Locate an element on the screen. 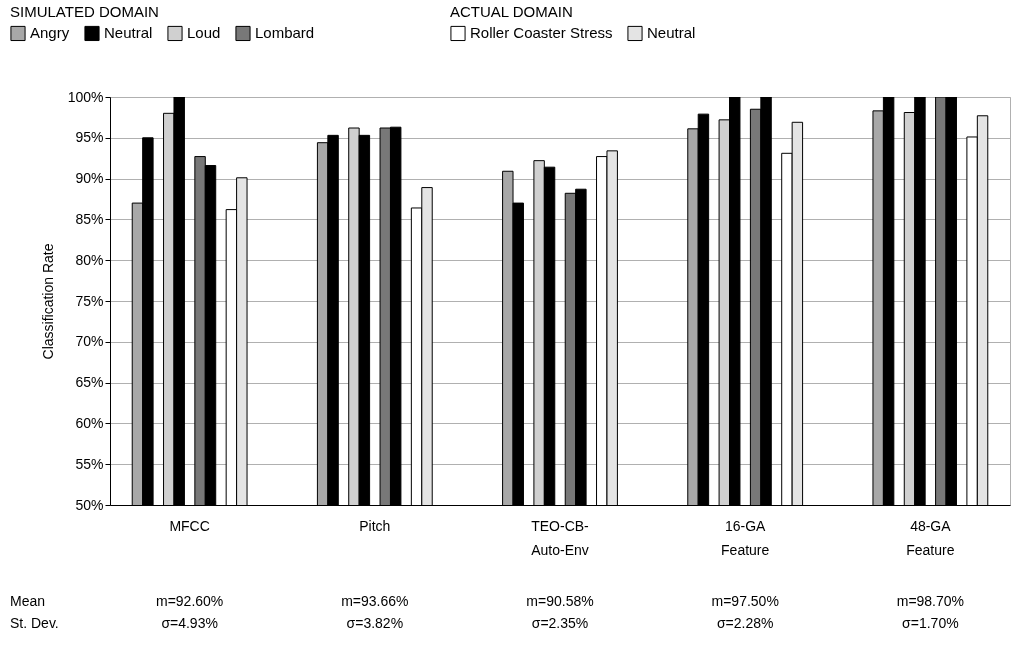  text: m=97.50% is located at coordinates (745, 601).